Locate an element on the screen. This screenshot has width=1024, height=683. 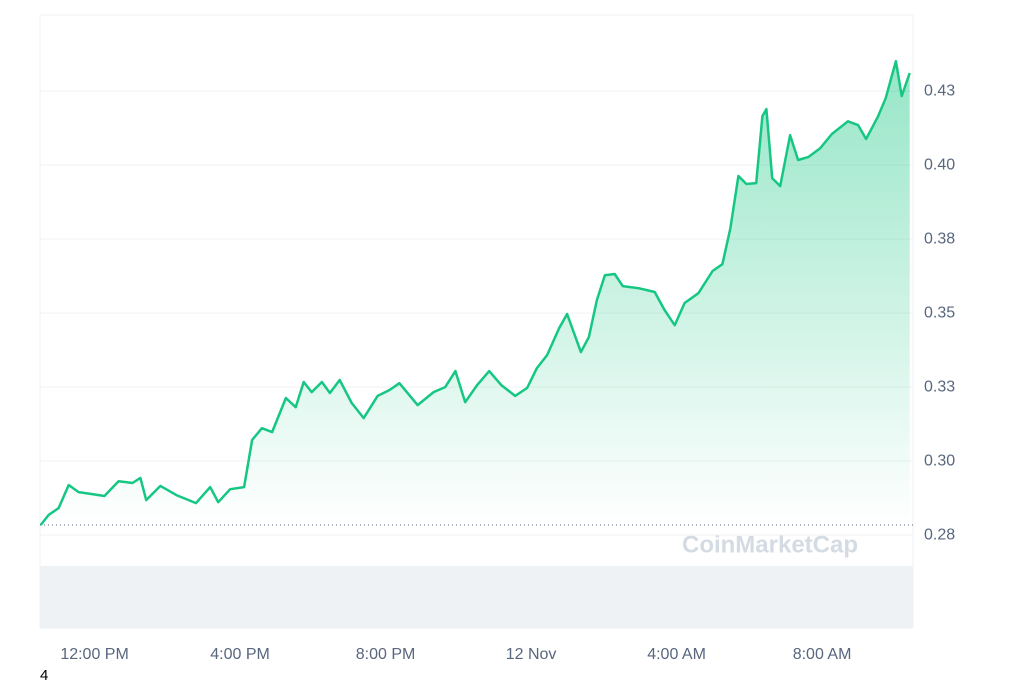
x-tick-label: 8:00 PM is located at coordinates (386, 654).